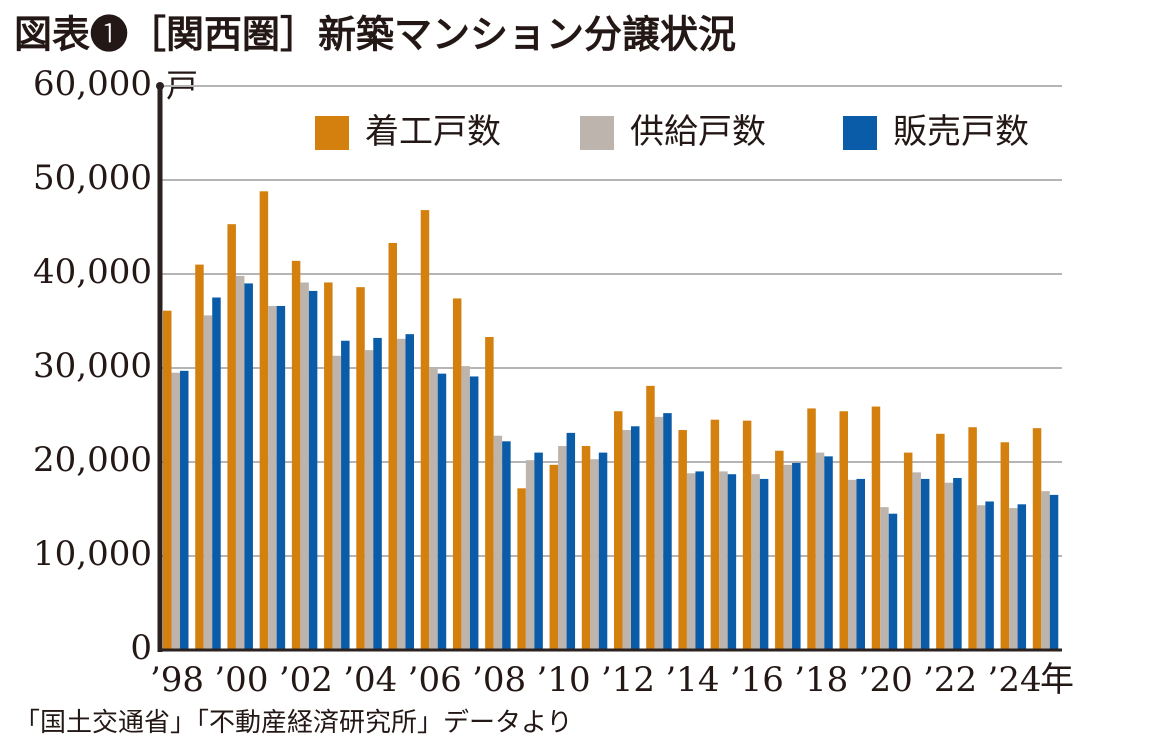 This screenshot has height=754, width=1166. What do you see at coordinates (692, 680) in the screenshot?
I see `x-tick-label: ’14` at bounding box center [692, 680].